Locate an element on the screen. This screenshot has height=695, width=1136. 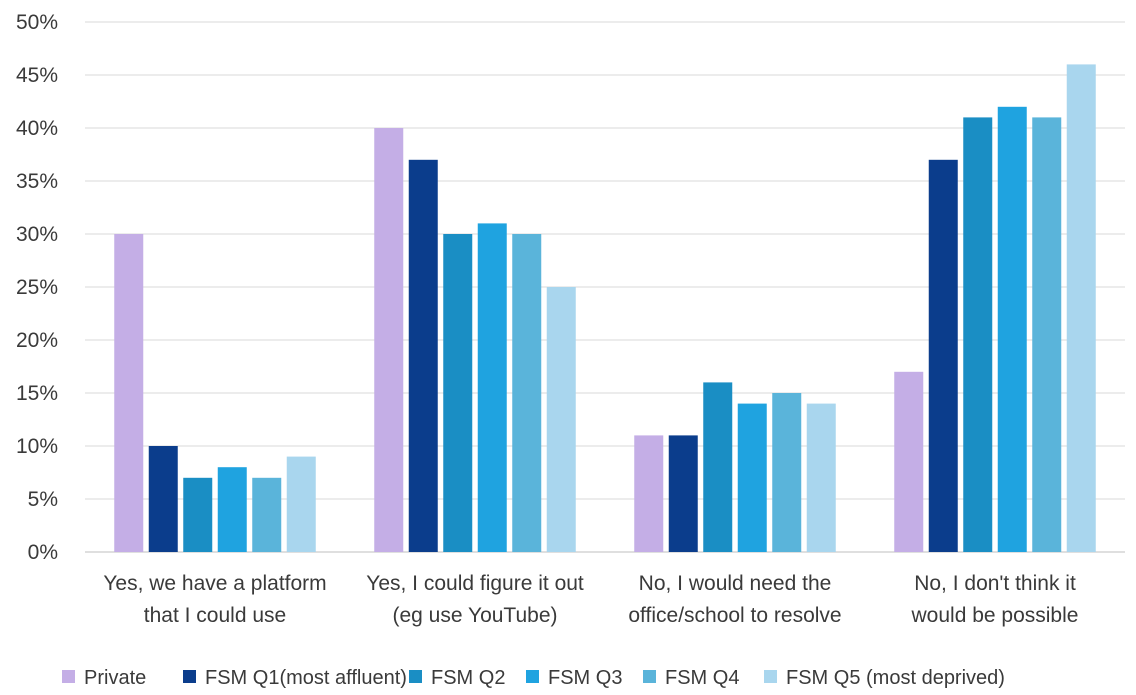
y-tick-label: 40% is located at coordinates (37, 128).